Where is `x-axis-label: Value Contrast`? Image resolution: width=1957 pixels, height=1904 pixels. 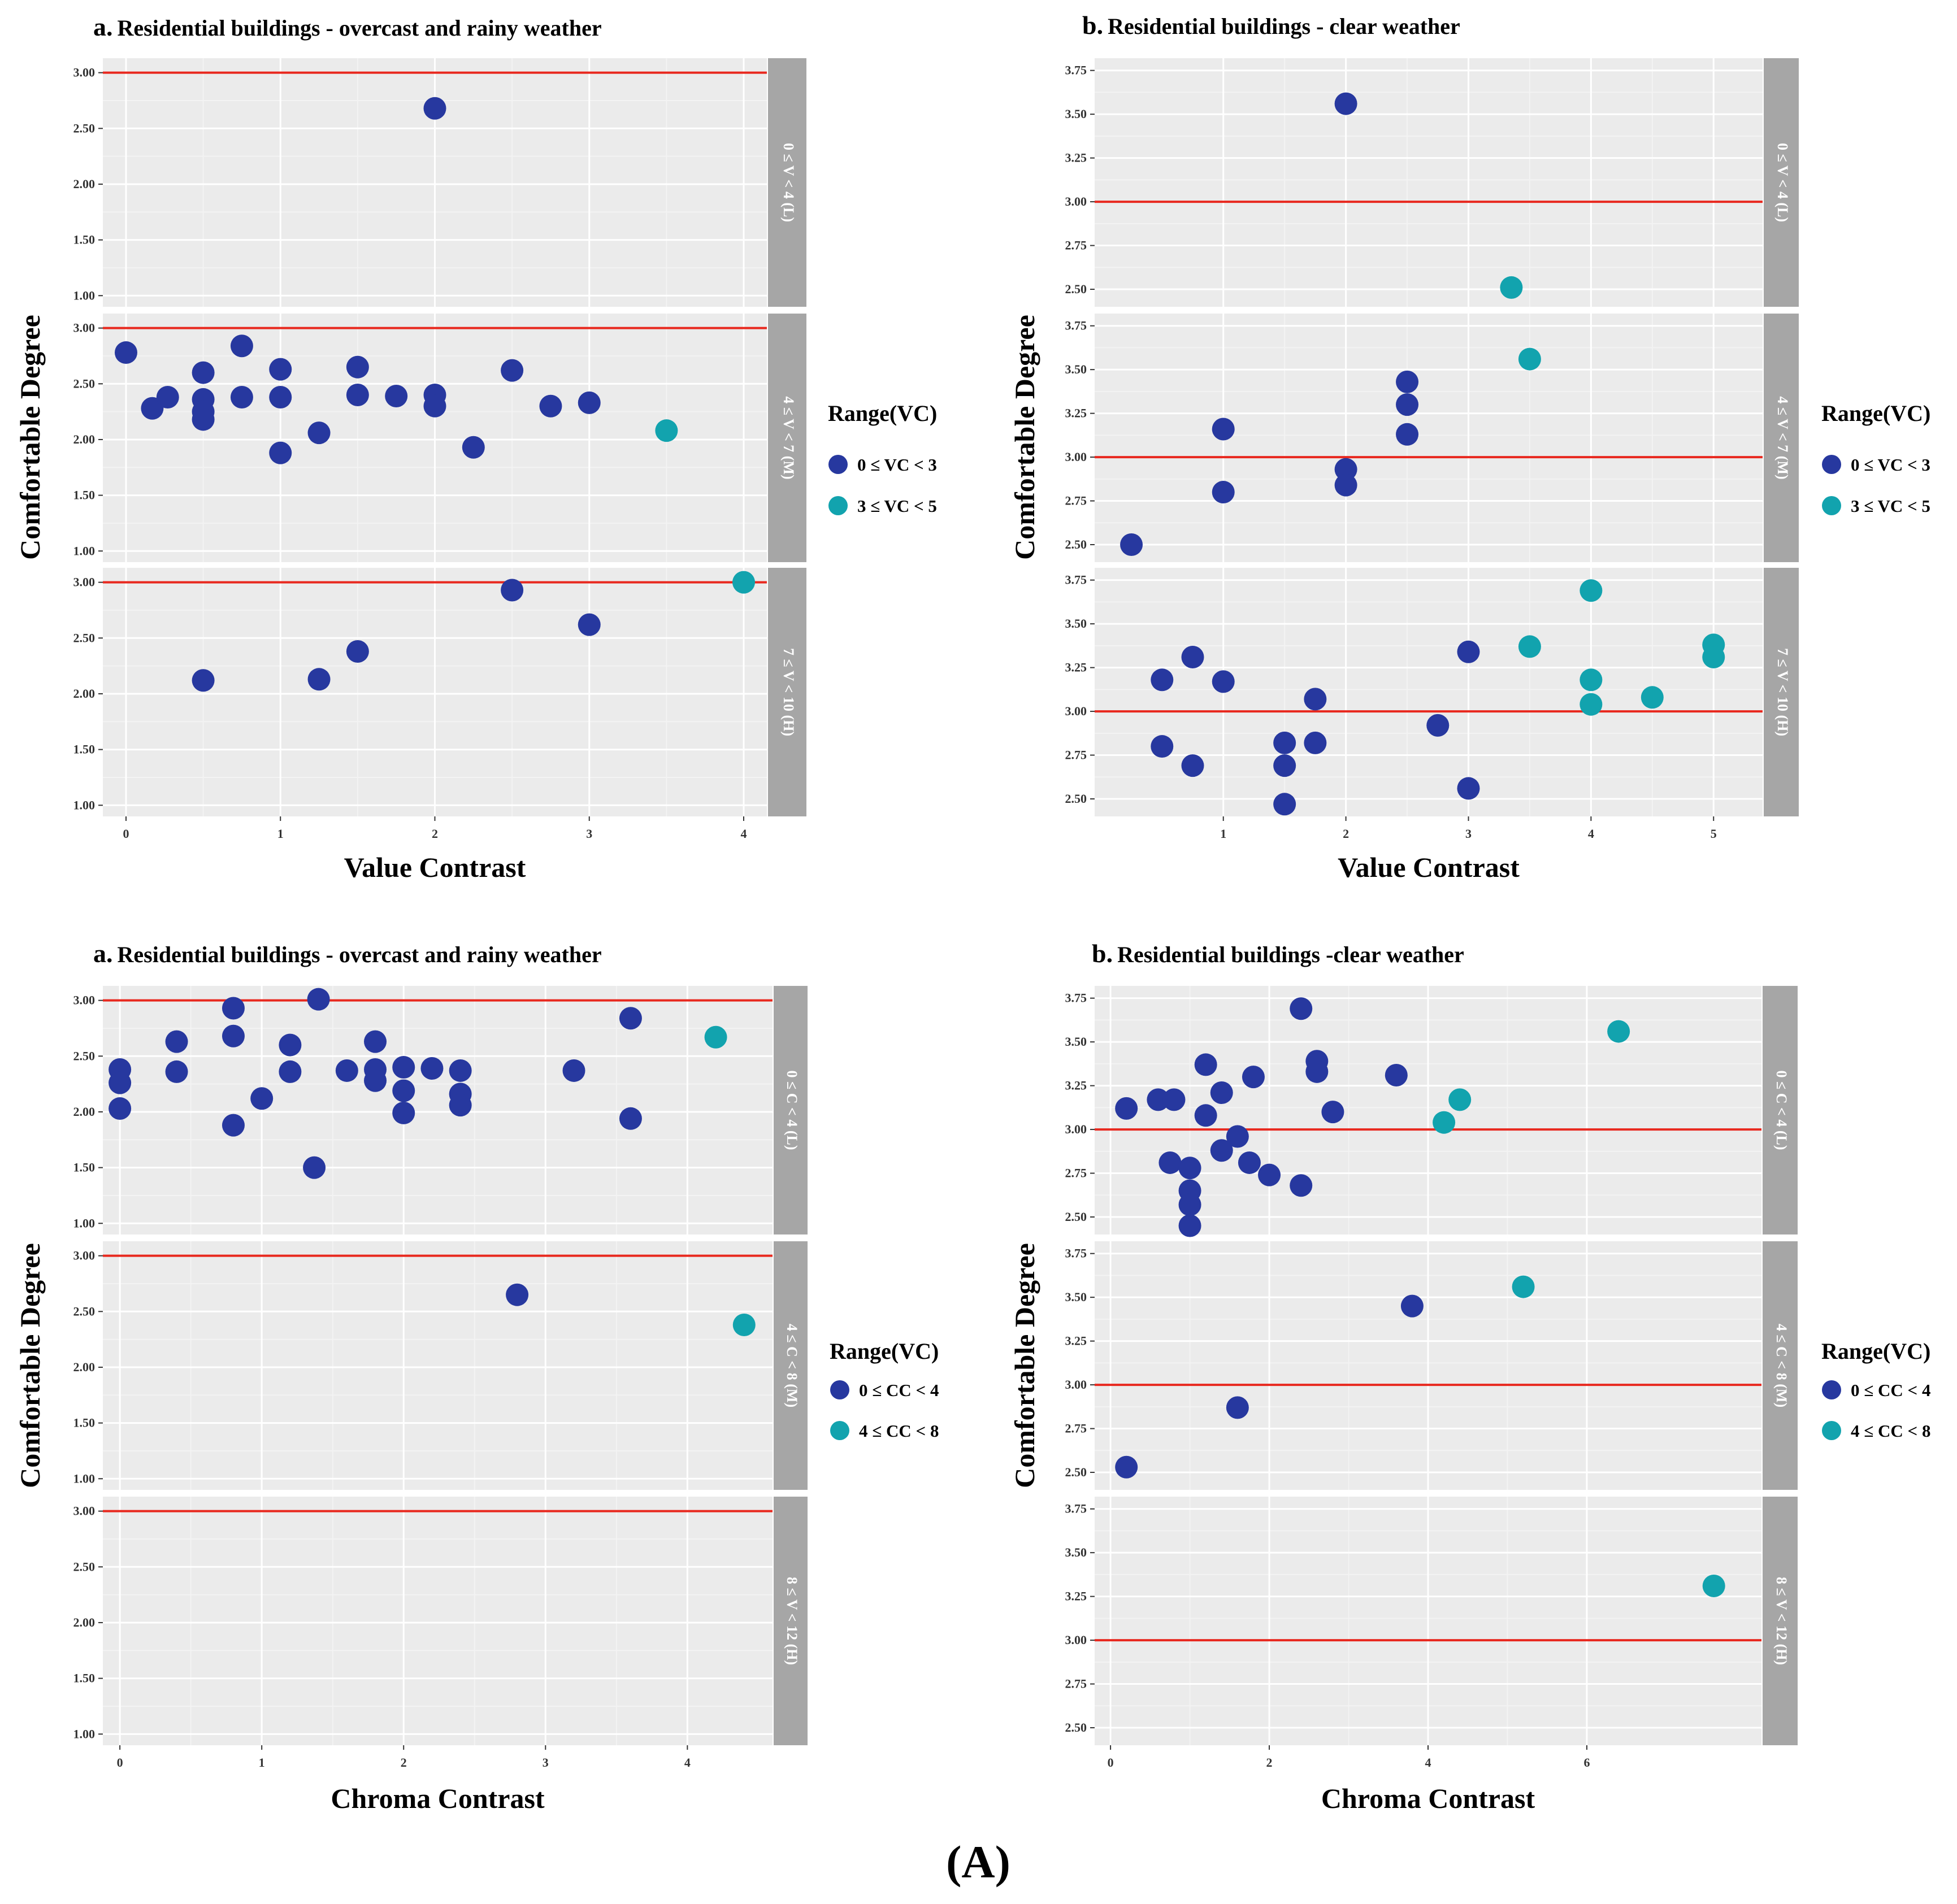
x-axis-label: Value Contrast is located at coordinates (1429, 867).